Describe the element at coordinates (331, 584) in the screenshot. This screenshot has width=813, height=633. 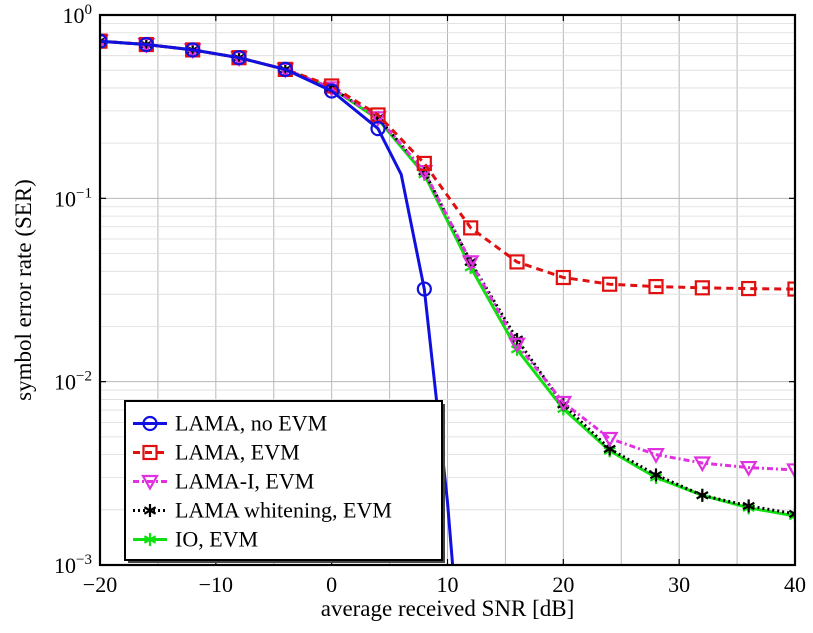
I see `x-tick-label: 0` at that location.